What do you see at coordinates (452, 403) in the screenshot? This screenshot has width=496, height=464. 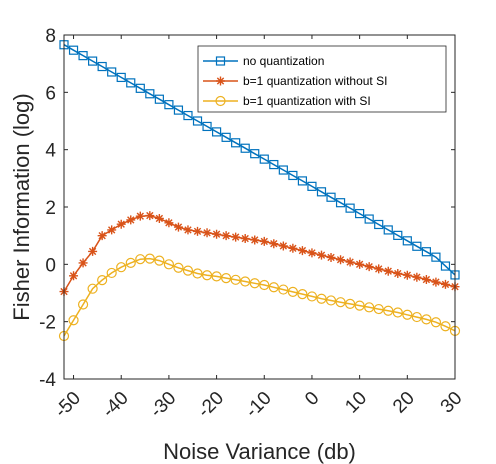 I see `x-tick-label: 30` at bounding box center [452, 403].